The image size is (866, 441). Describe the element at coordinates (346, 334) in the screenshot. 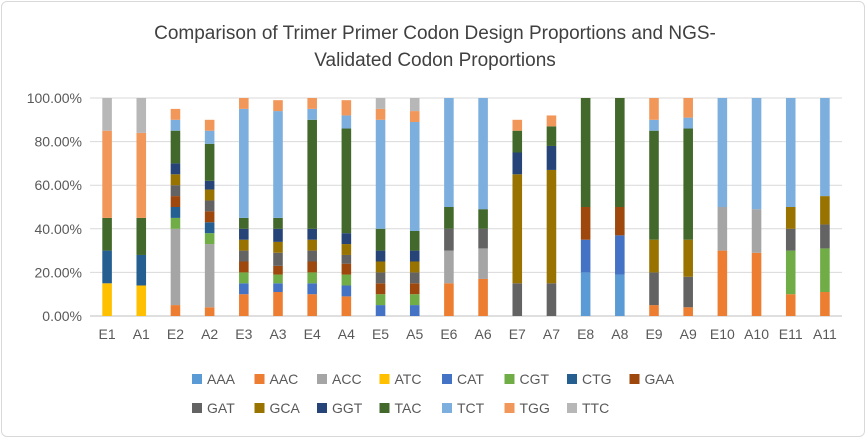

I see `x-tick-label: A4` at that location.